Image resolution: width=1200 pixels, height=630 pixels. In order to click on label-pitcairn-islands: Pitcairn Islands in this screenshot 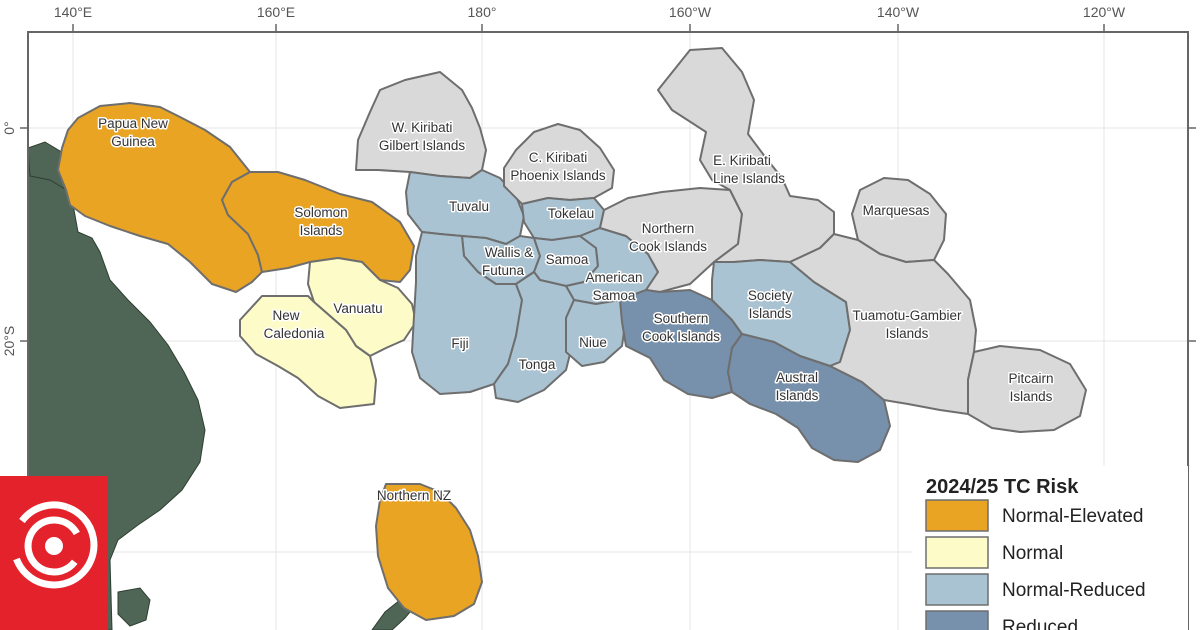, I will do `click(1030, 387)`.